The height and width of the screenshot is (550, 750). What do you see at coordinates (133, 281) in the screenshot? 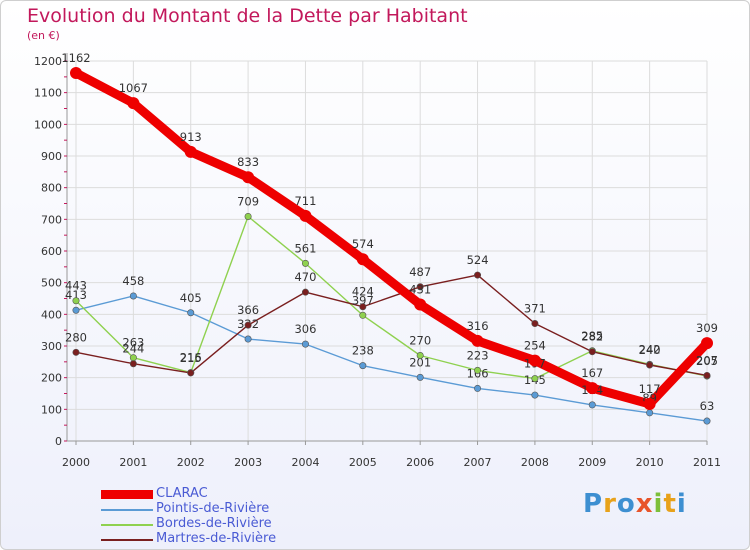
I see `data-label: 458` at bounding box center [133, 281].